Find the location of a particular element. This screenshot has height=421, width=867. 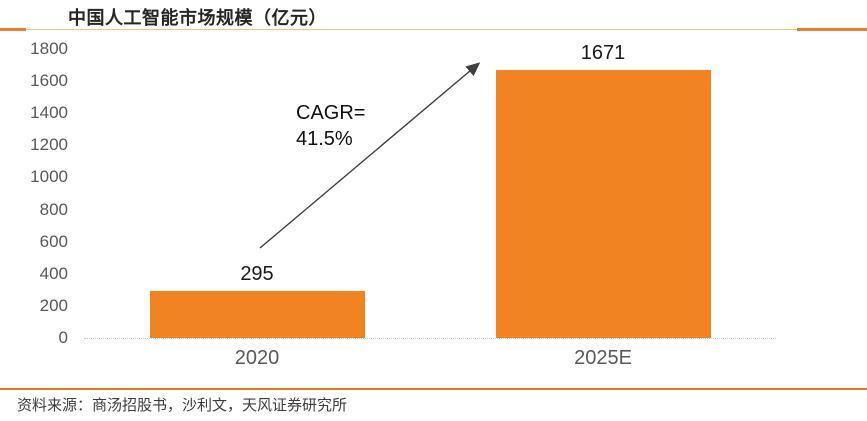

header-divider-line is located at coordinates (433, 29).